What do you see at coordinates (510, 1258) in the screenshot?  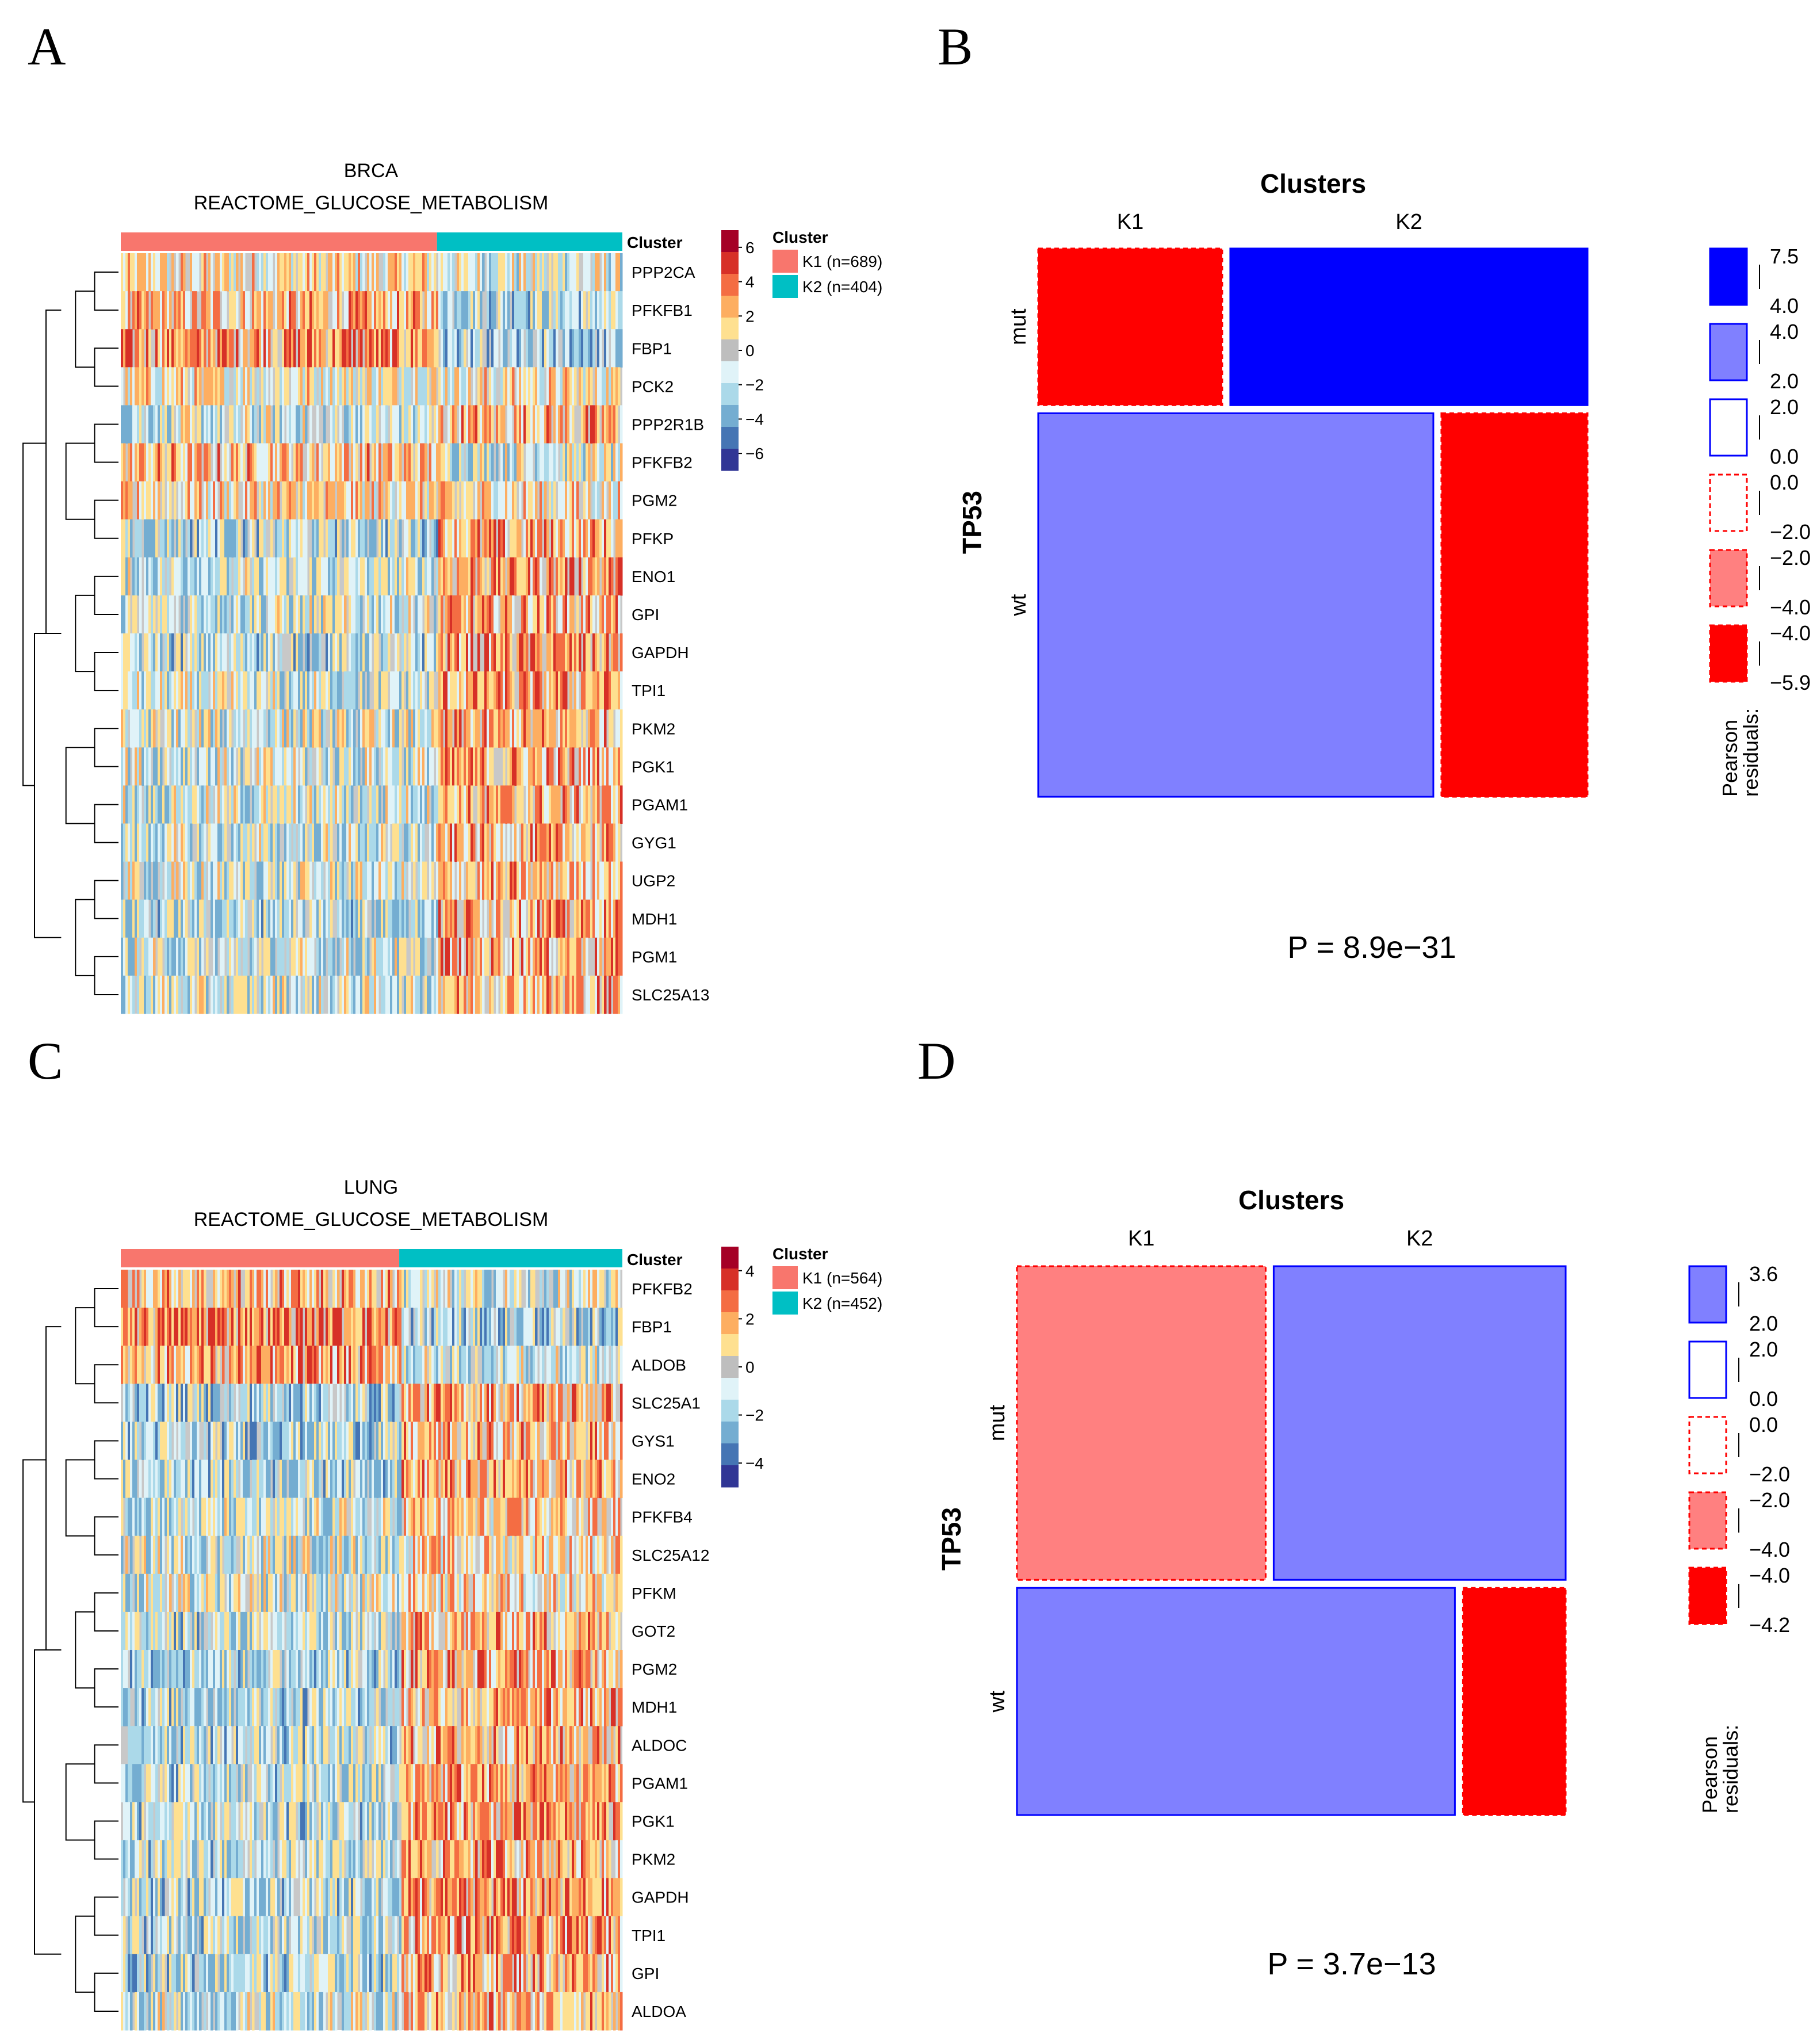 I see `annotation-k2` at bounding box center [510, 1258].